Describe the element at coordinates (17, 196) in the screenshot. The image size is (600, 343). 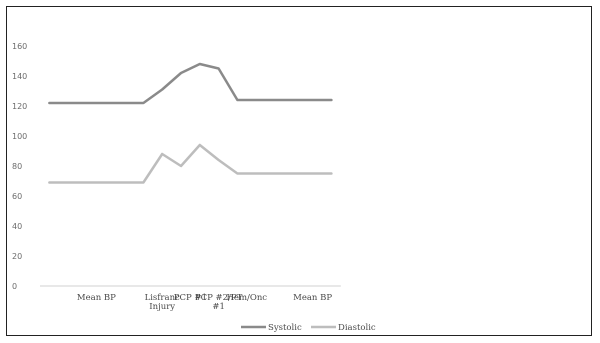
I see `y-tick-label: 60` at that location.